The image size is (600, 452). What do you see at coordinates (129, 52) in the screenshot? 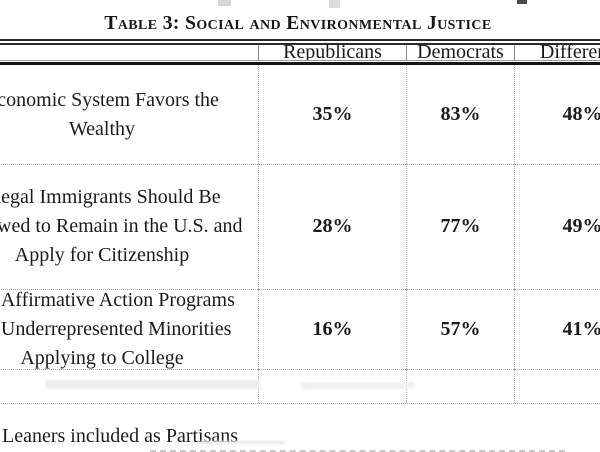
I see `column-header-empty` at bounding box center [129, 52].